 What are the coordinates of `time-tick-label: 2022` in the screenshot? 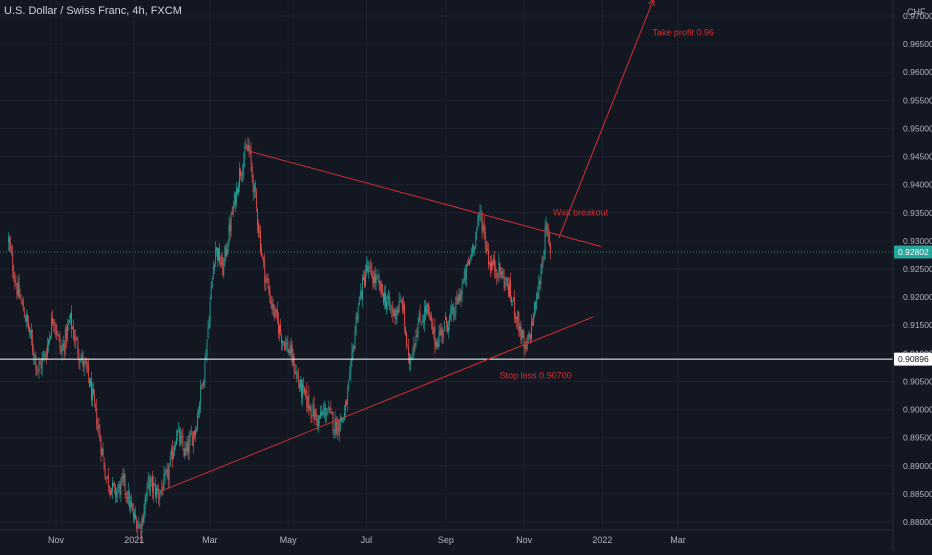 It's located at (602, 540).